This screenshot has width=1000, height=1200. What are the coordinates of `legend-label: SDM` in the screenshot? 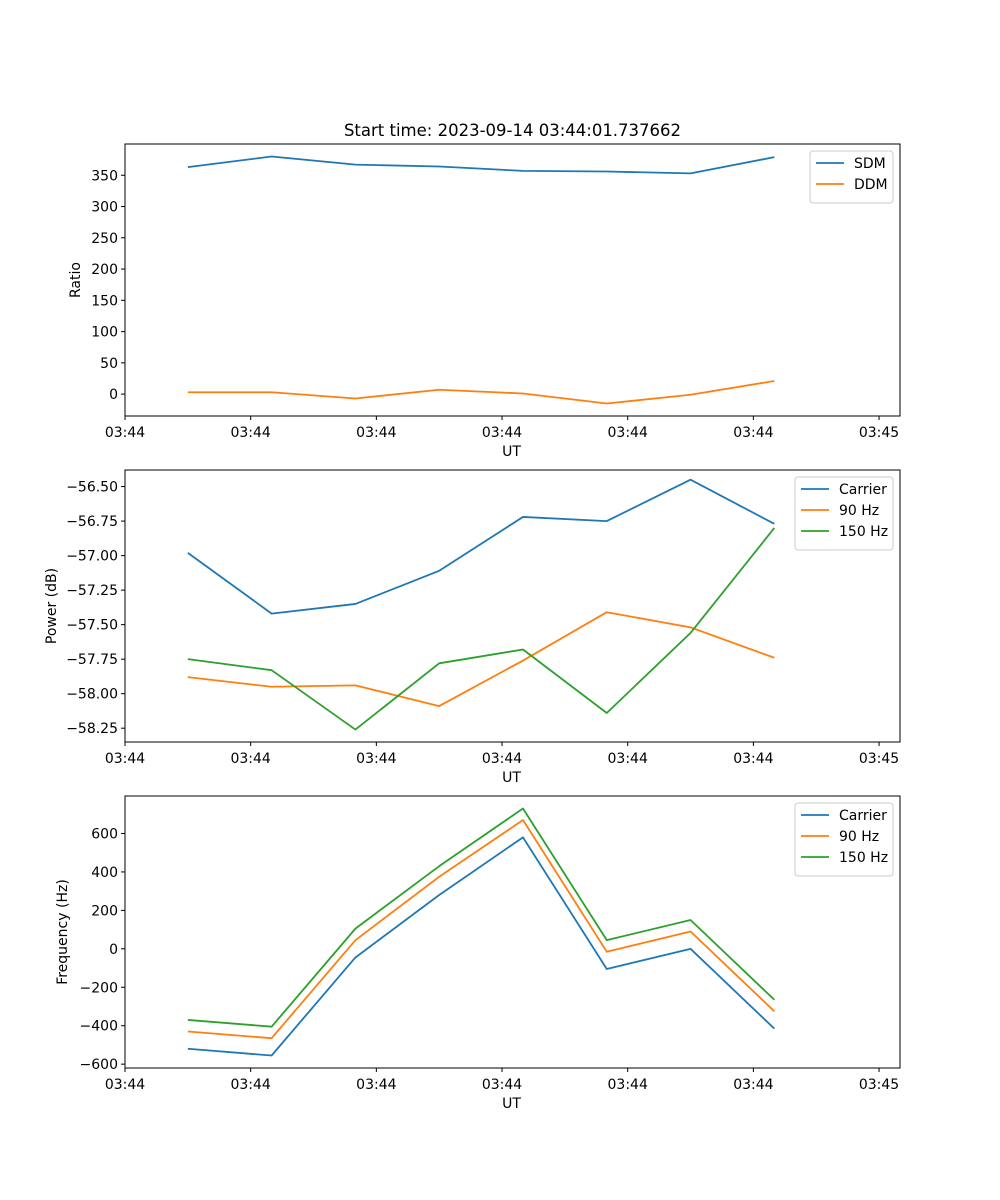 It's located at (870, 164).